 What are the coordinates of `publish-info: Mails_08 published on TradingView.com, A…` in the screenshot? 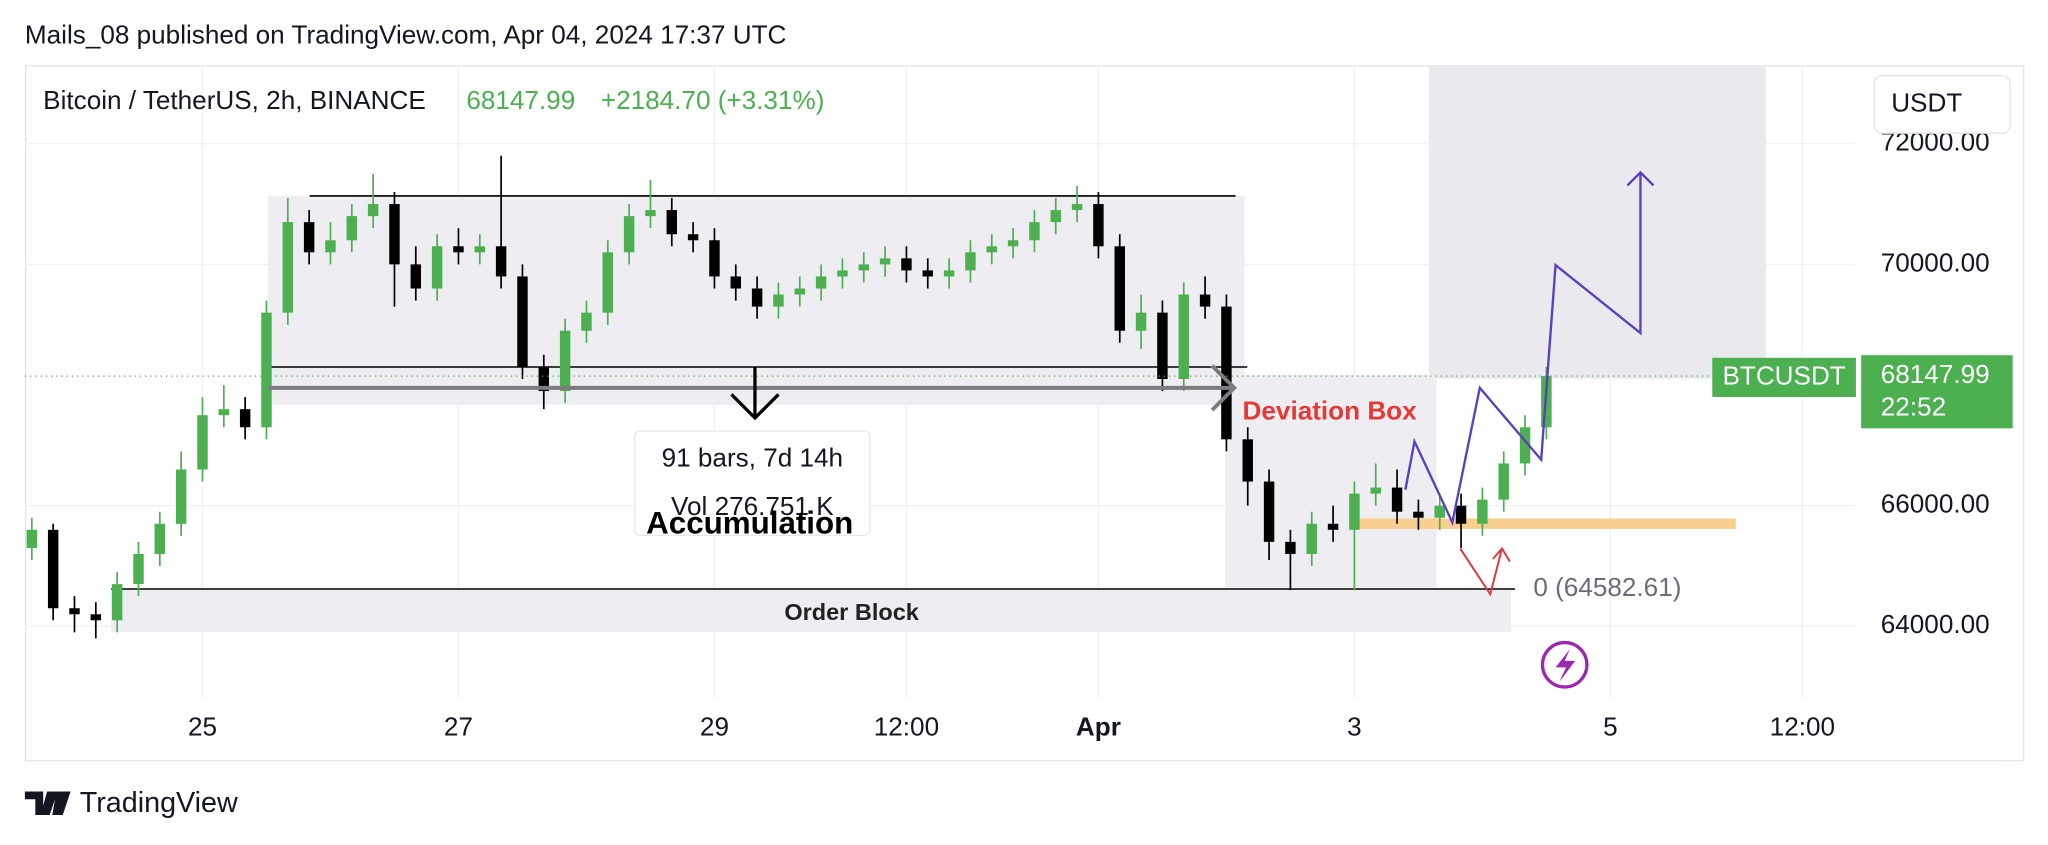 It's located at (406, 34).